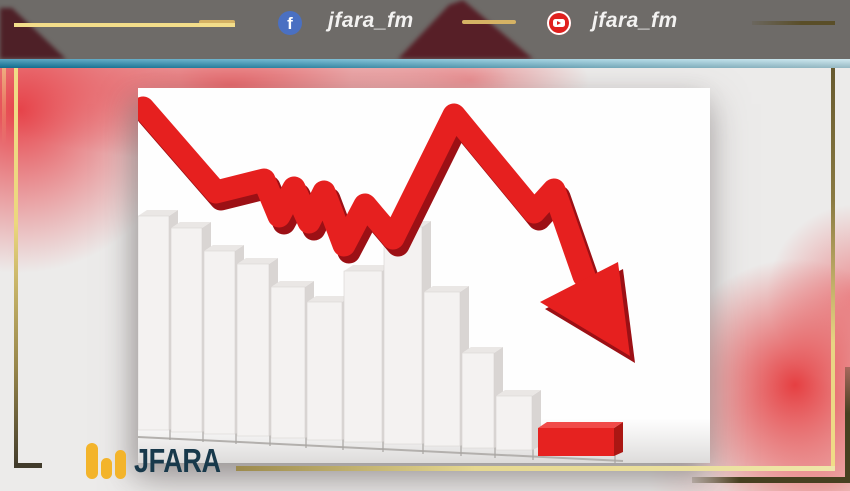  What do you see at coordinates (535, 468) in the screenshot?
I see `frame-line-bottom-inner-horizontal` at bounding box center [535, 468].